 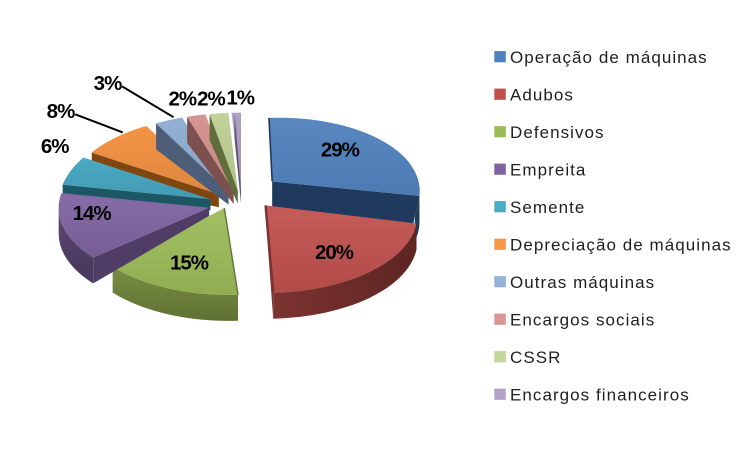 I want to click on svg-text: Semente, so click(x=547, y=207).